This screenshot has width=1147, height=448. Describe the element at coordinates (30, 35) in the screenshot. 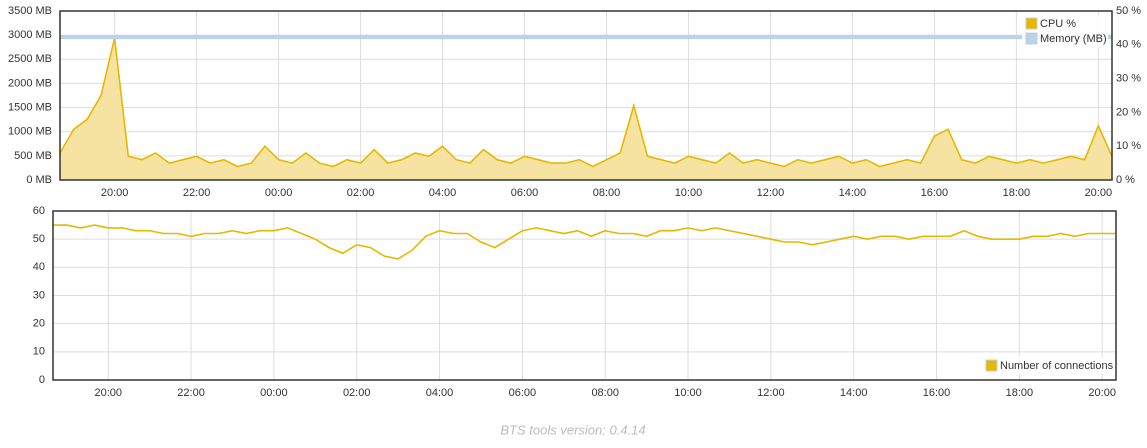

I see `y-tick-label: 3000 MB` at that location.